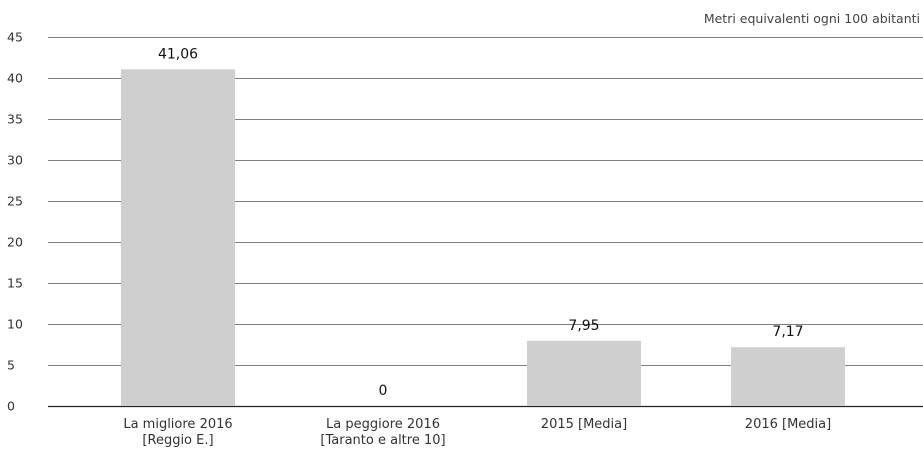 This screenshot has width=923, height=453. I want to click on y-tick-label-10: 10, so click(15, 324).